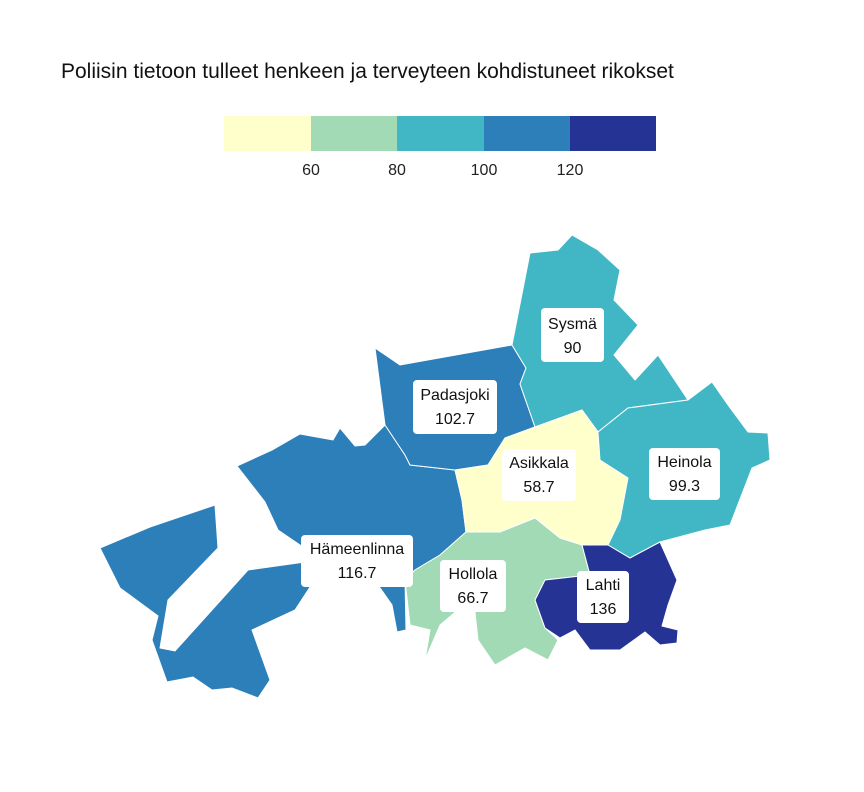  I want to click on legend-tick-120: 120, so click(570, 170).